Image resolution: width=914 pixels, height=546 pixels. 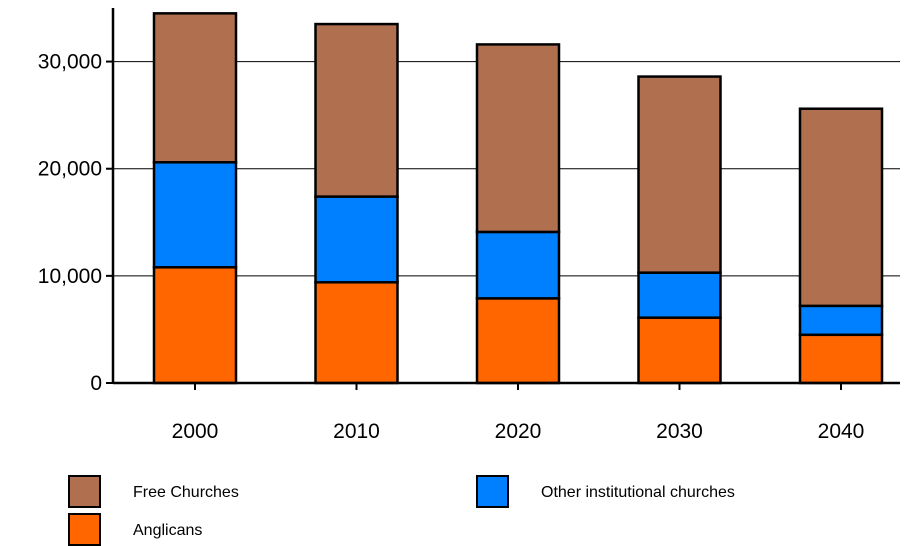 What do you see at coordinates (679, 431) in the screenshot?
I see `x-tick-label: 2030` at bounding box center [679, 431].